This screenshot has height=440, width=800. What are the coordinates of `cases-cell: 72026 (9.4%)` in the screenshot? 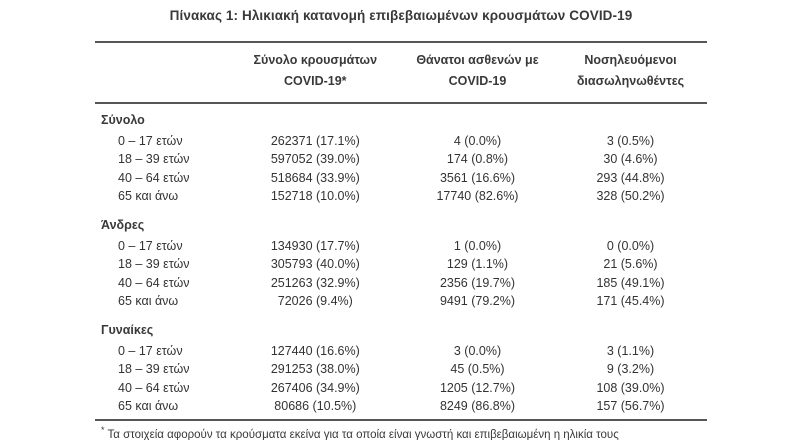 It's located at (315, 301).